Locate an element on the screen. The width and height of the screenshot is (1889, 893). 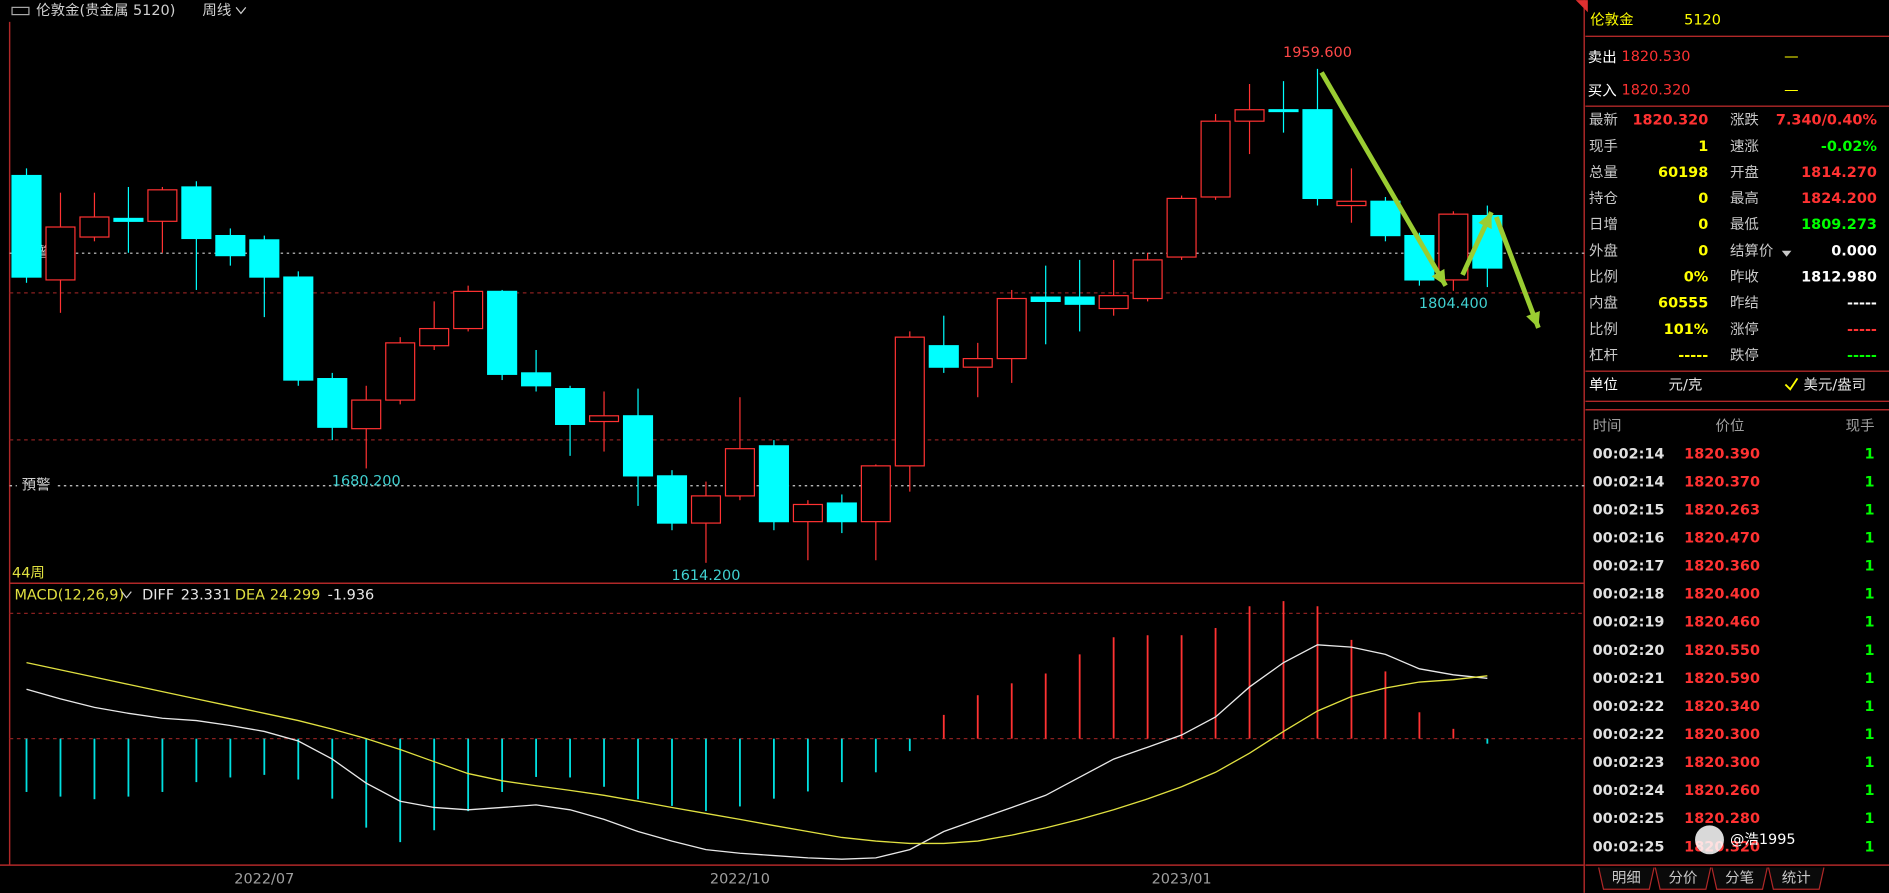
instrument-title: 伦敦金(贵金属 5120) is located at coordinates (105, 10).